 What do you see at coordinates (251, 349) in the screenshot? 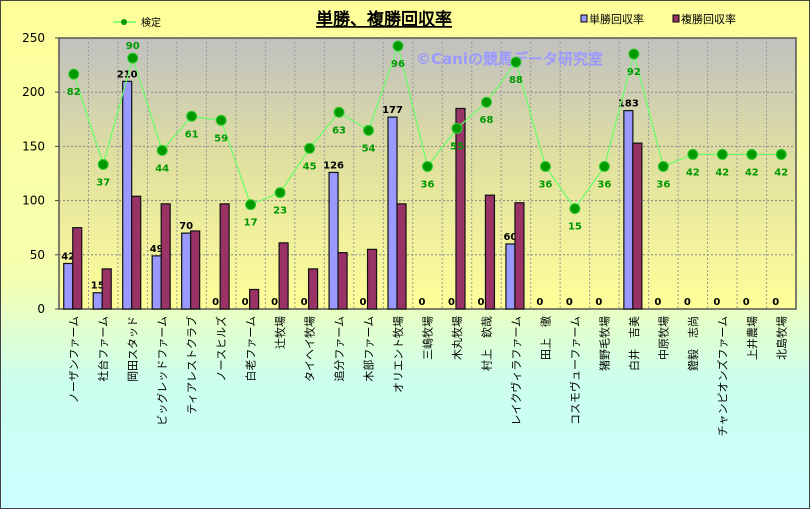
I see `x-tick-label: 白老ファーム` at bounding box center [251, 349].